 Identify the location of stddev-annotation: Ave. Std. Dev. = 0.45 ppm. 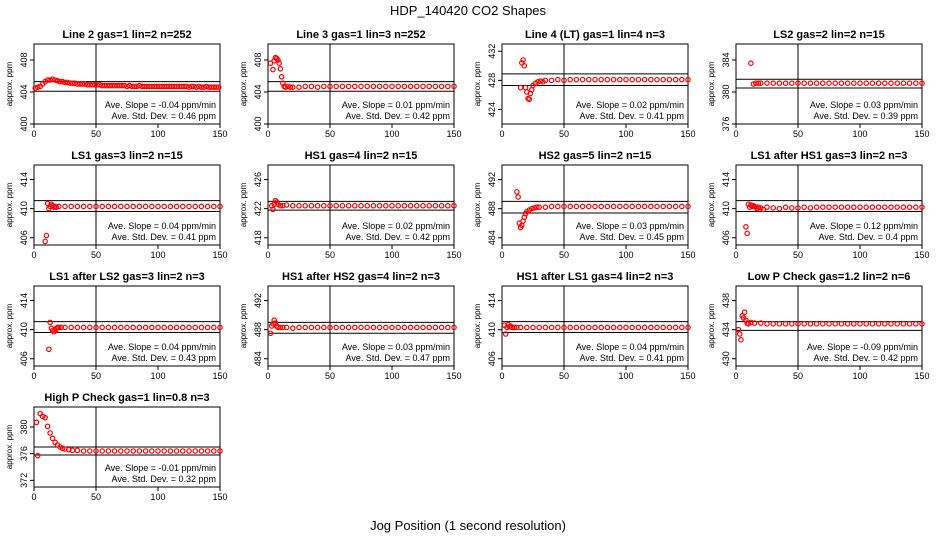
(632, 237).